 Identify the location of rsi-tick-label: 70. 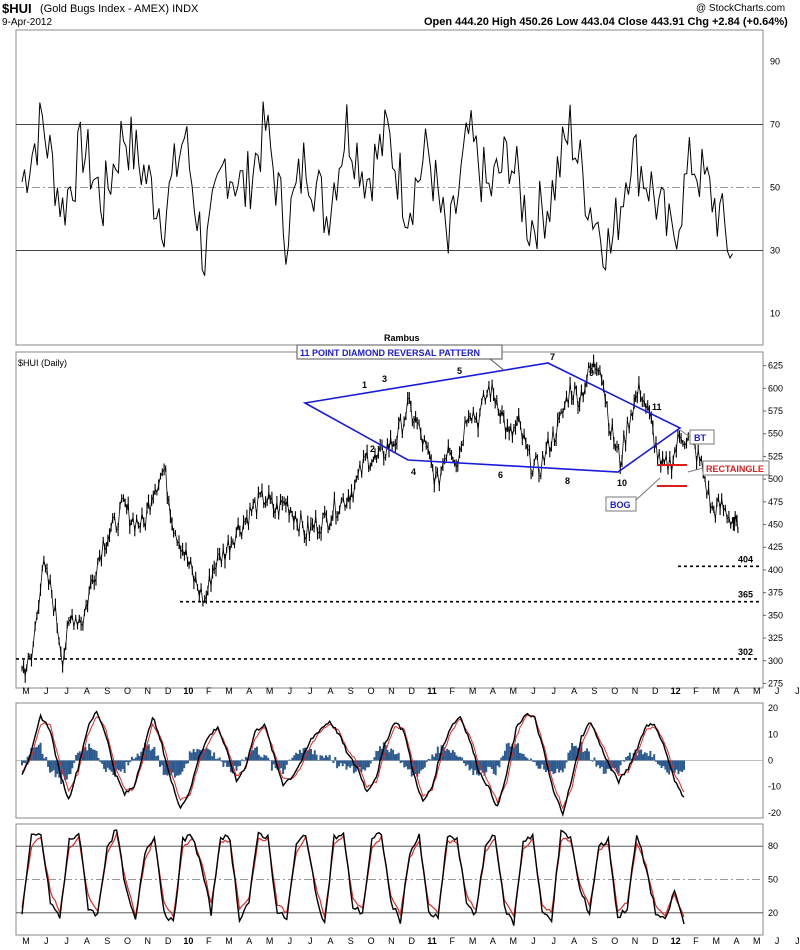
(775, 125).